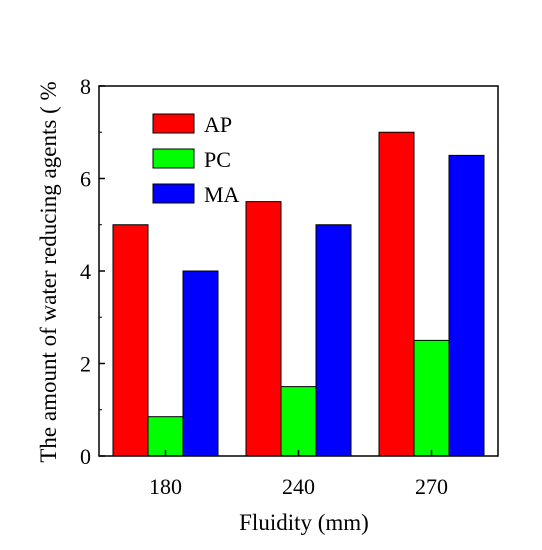 This screenshot has height=550, width=542. Describe the element at coordinates (85, 456) in the screenshot. I see `y-tick-label: 0` at that location.